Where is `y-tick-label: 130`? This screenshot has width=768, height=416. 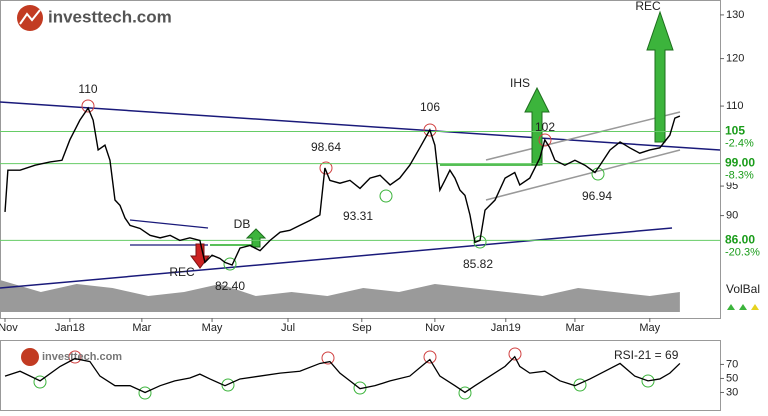 y-tick-label: 130 is located at coordinates (735, 15).